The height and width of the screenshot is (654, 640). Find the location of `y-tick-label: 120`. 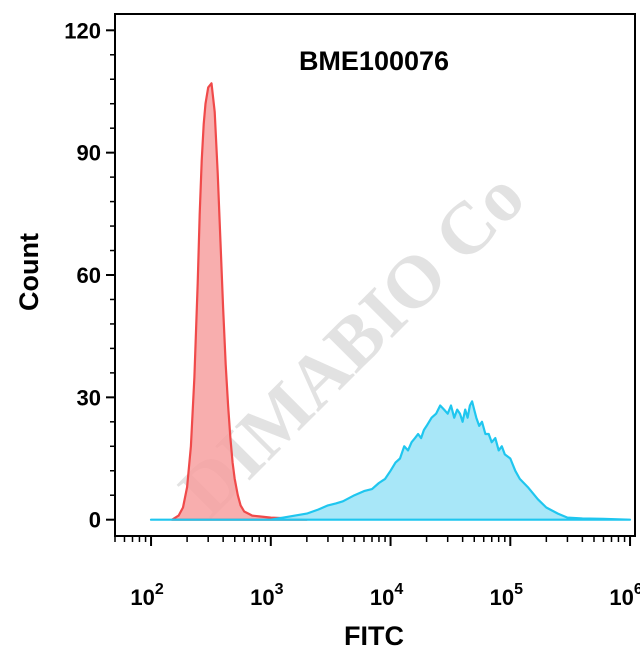

y-tick-label: 120 is located at coordinates (82, 30).